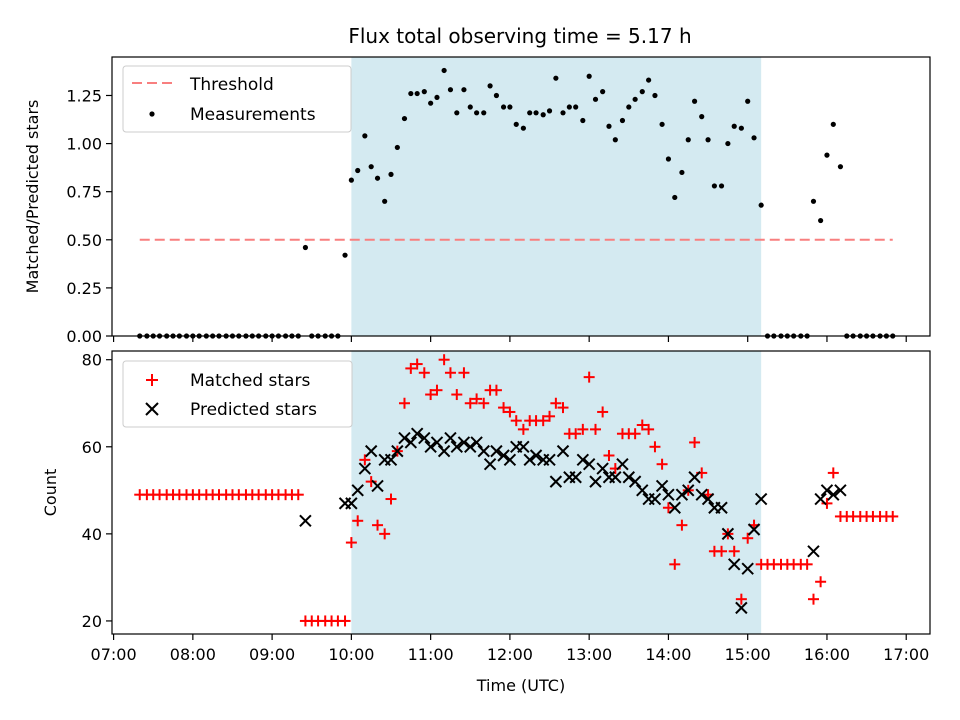  I want to click on legend-threshold-label: Threshold, so click(231, 85).